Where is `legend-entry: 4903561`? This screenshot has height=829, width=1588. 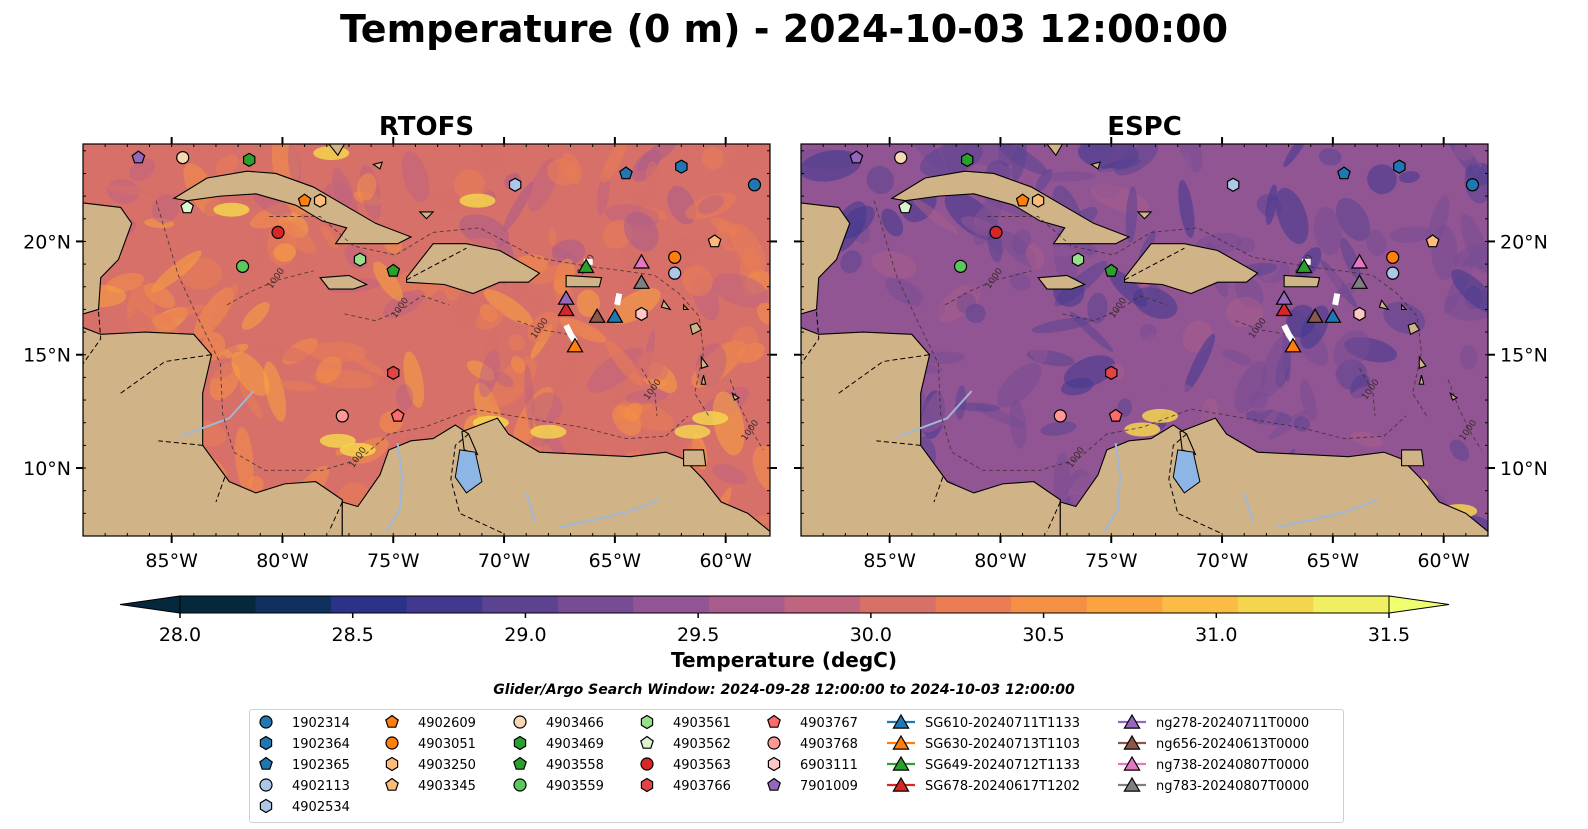
legend-entry: 4903561 is located at coordinates (685, 722).